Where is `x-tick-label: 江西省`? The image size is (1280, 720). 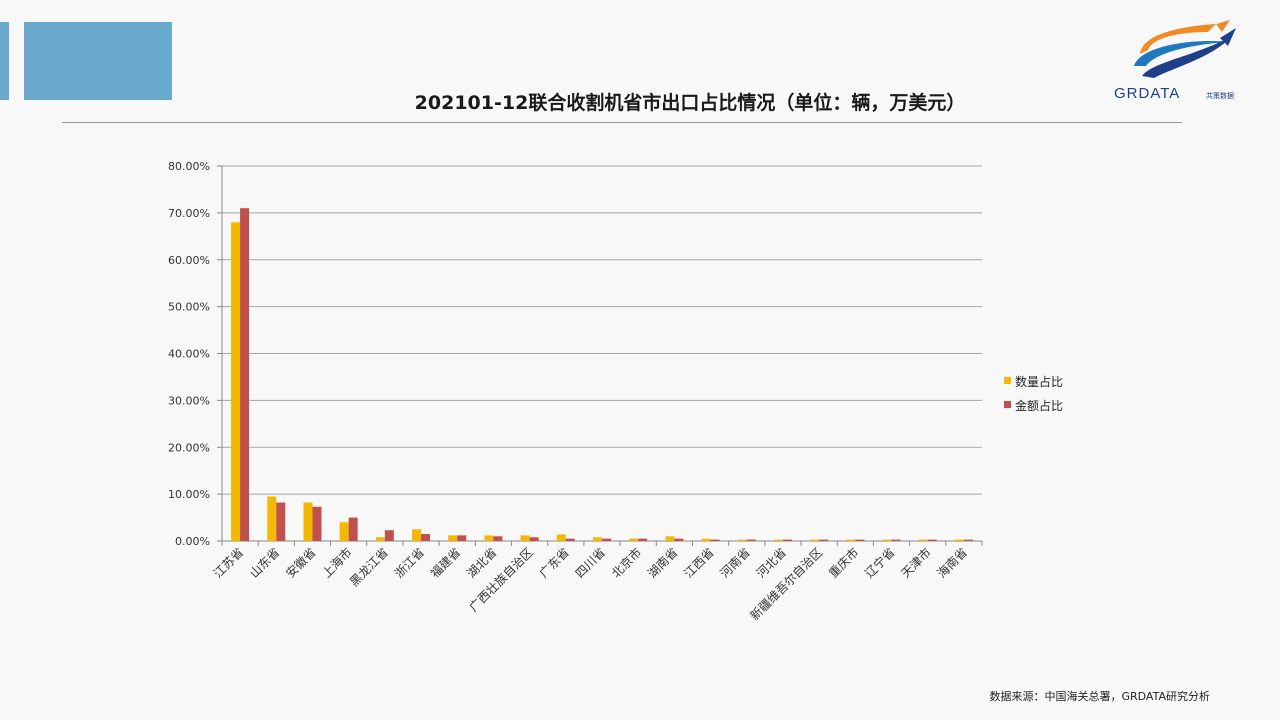
x-tick-label: 江西省 is located at coordinates (698, 562).